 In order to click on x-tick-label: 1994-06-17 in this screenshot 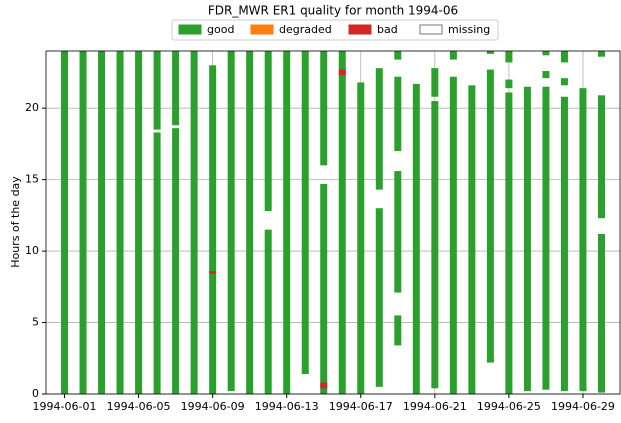, I will do `click(361, 406)`.